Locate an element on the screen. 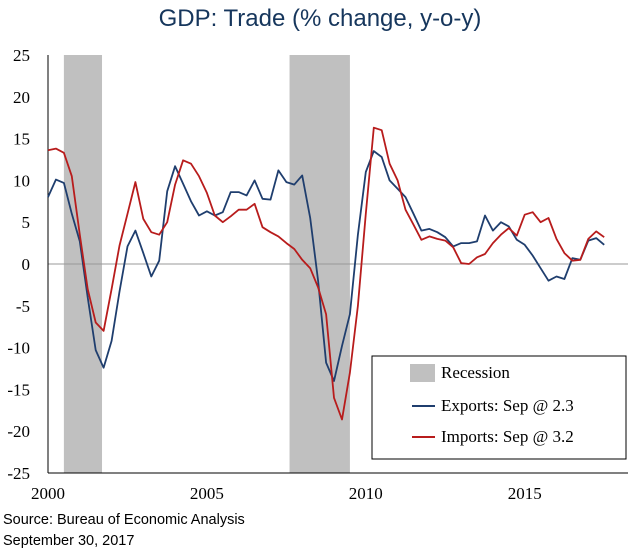  y-tick-label: 5 is located at coordinates (26, 222).